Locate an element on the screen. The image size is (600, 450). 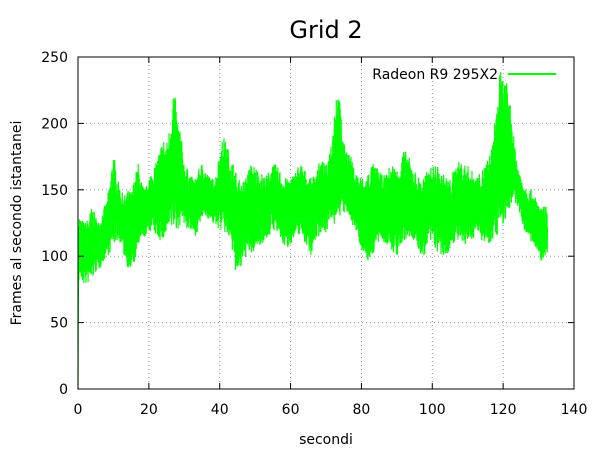
y-axis-label: Frames al secondo istantanei is located at coordinates (17, 223).